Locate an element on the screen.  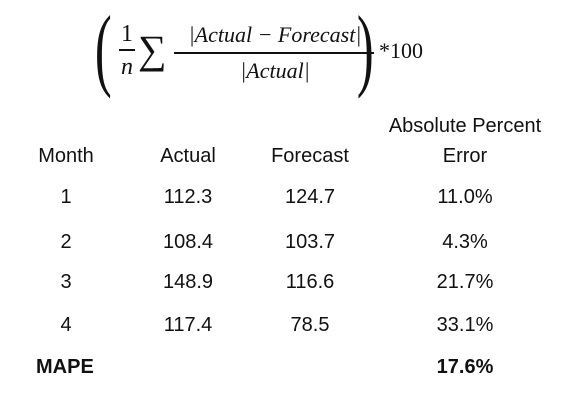
left-paren: ( is located at coordinates (103, 49).